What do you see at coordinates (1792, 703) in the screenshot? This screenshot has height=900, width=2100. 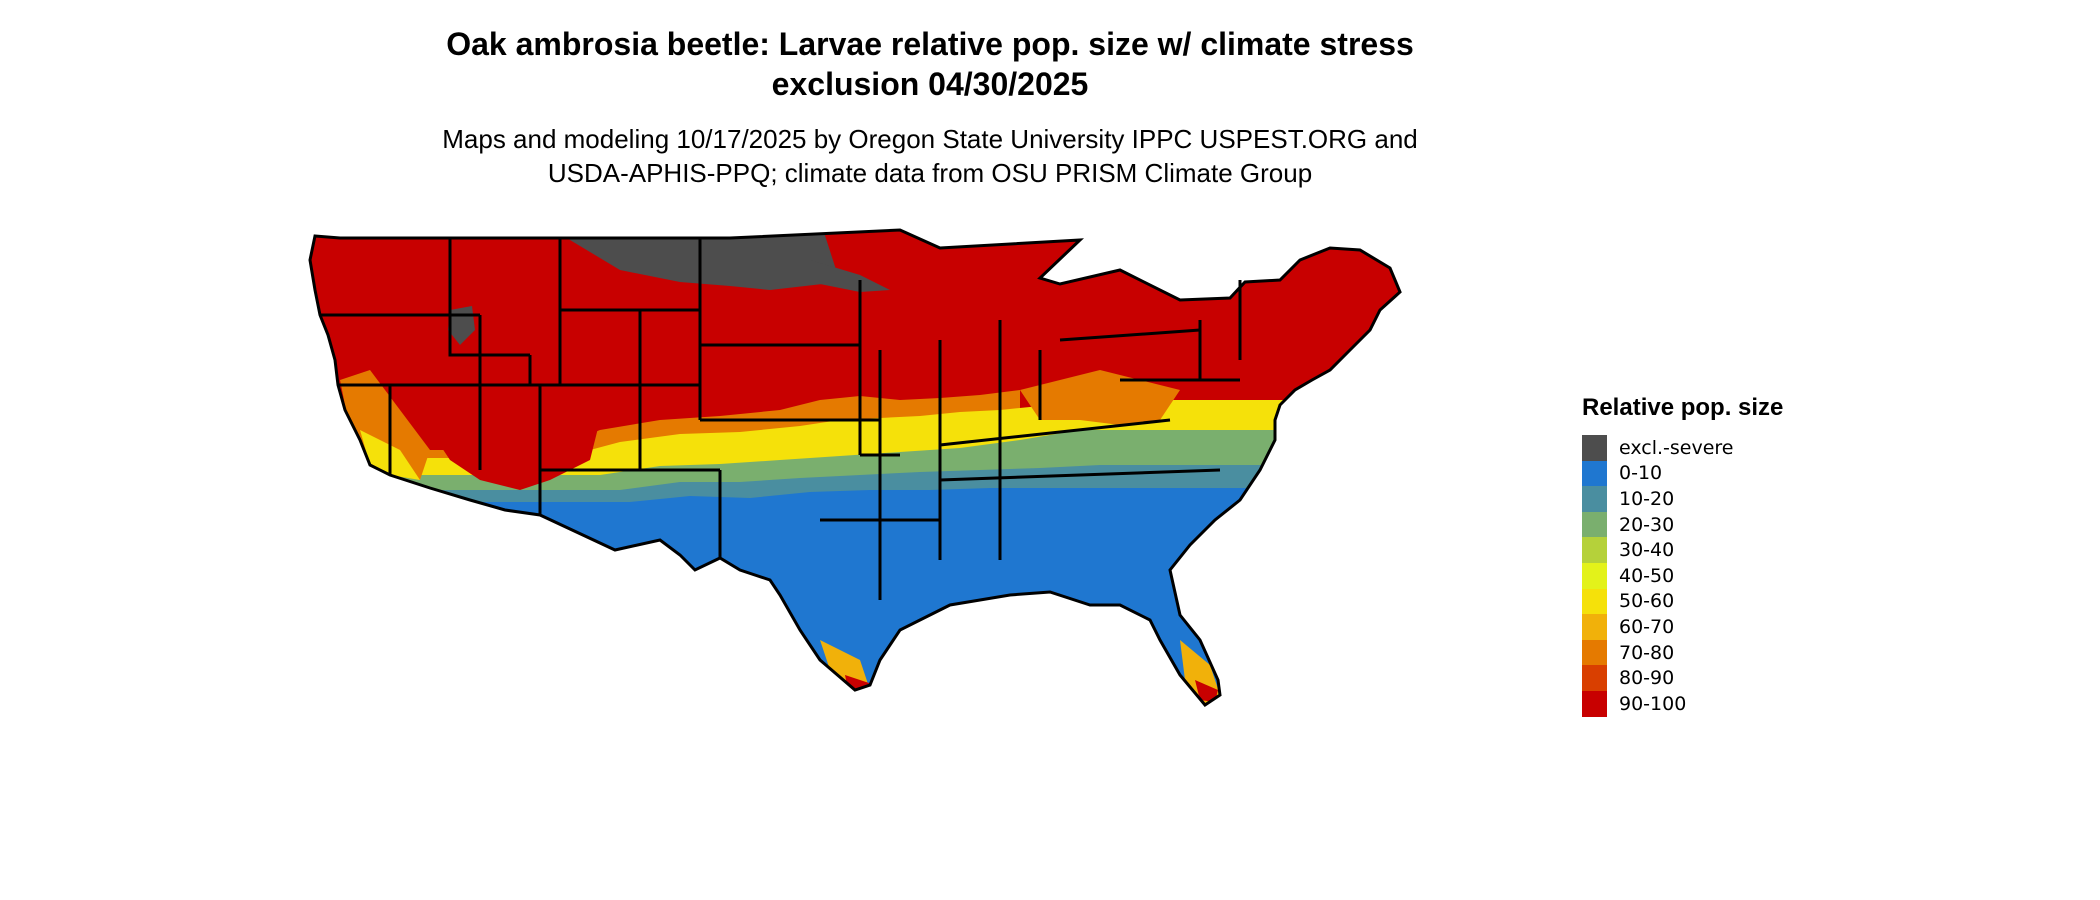 I see `legend-item: 90-100` at bounding box center [1792, 703].